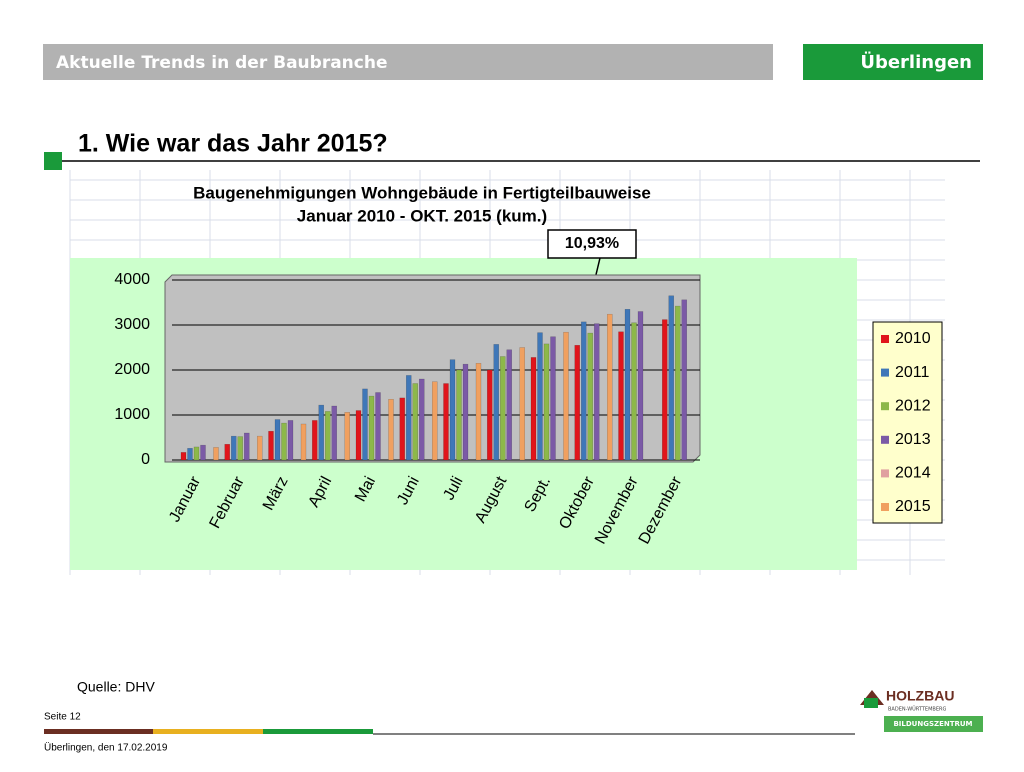  I want to click on section: Aktuelle Trends in der Baubranche, so click(222, 63).